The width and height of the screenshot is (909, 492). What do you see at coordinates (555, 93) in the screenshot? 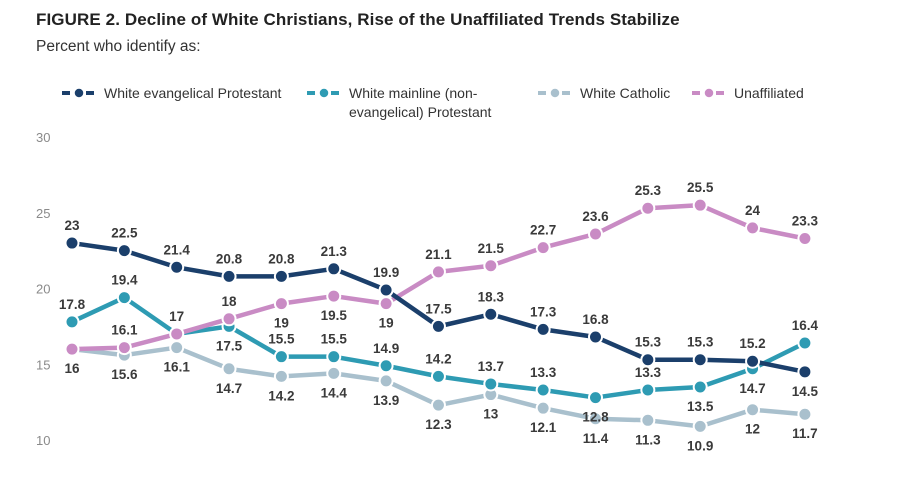
I see `legend-swatch-white-catholic` at bounding box center [555, 93].